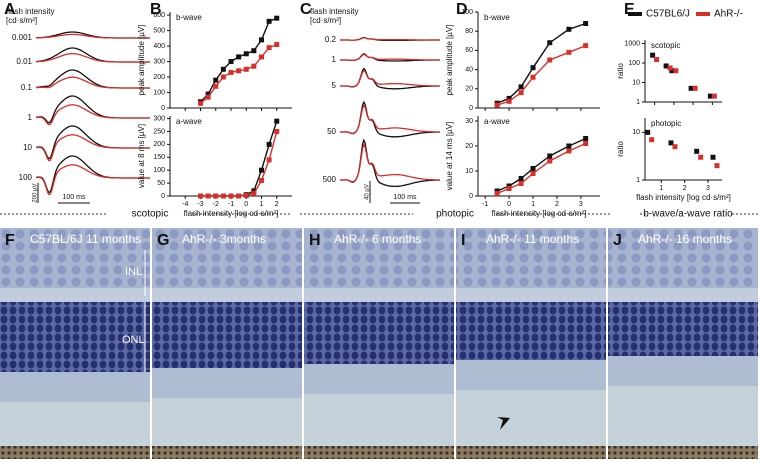  What do you see at coordinates (27, 147) in the screenshot?
I see `intensity-label: 10` at bounding box center [27, 147].